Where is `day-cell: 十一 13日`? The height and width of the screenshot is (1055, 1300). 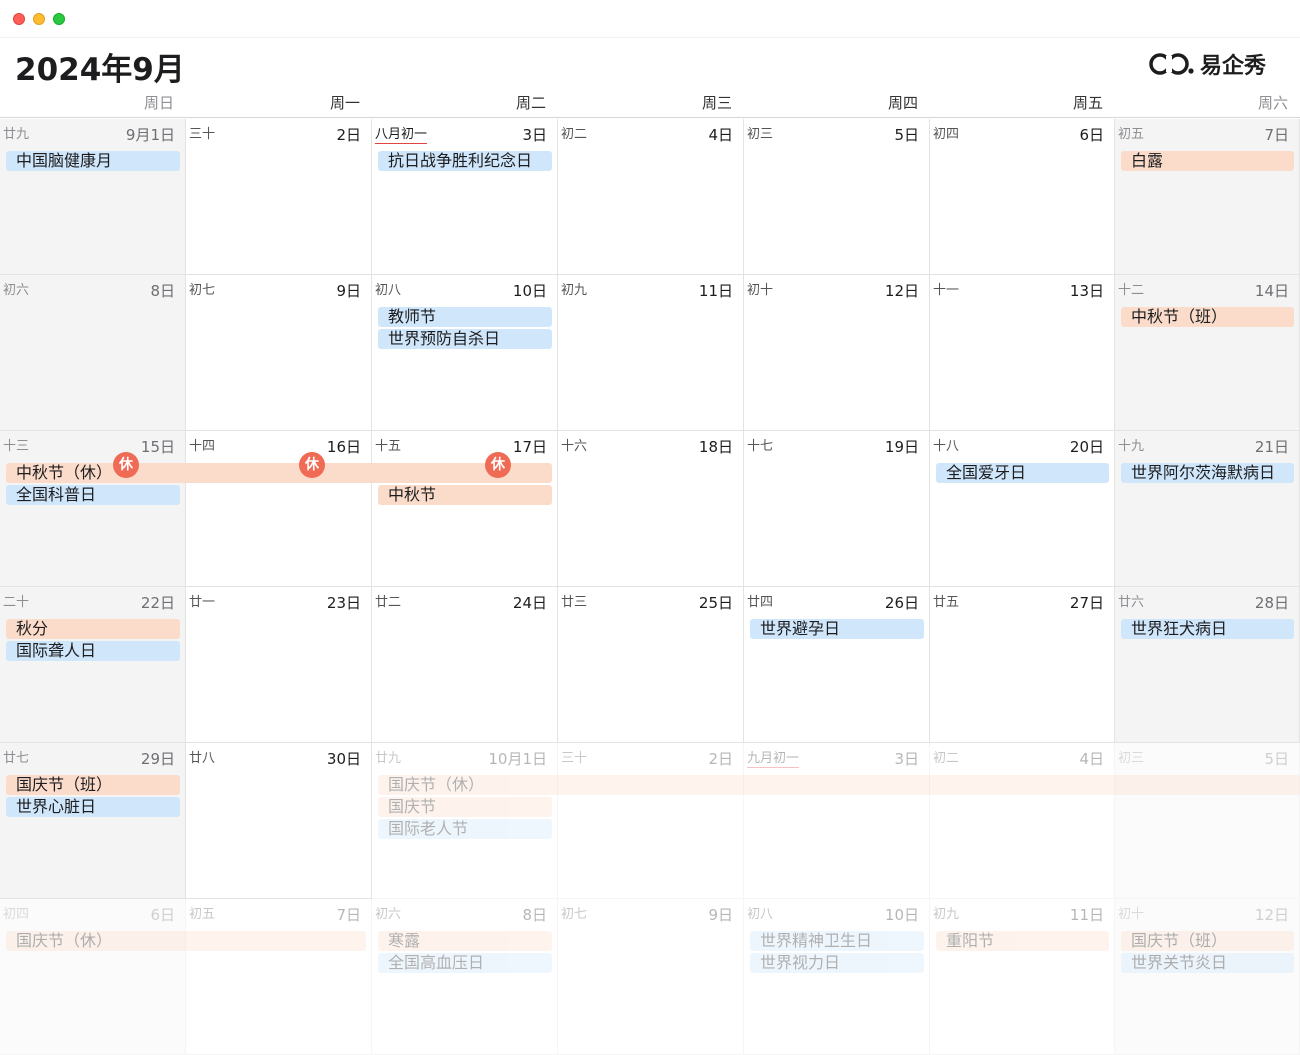
day-cell: 十一 13日 is located at coordinates (1022, 353).